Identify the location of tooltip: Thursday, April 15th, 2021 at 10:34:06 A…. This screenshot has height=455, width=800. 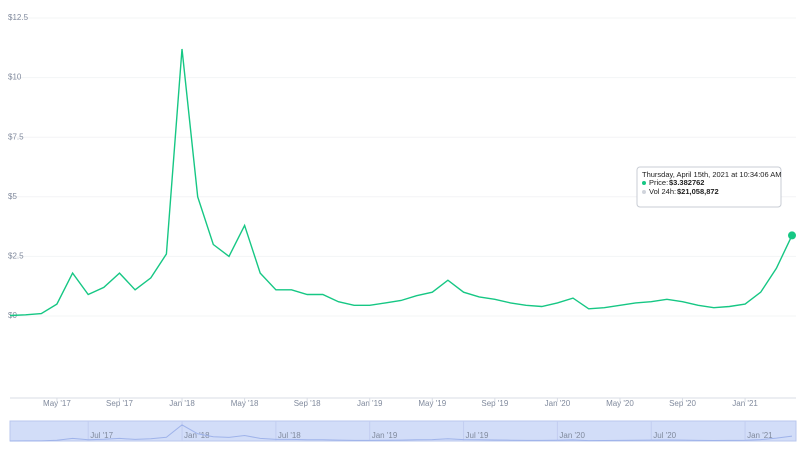
(709, 187).